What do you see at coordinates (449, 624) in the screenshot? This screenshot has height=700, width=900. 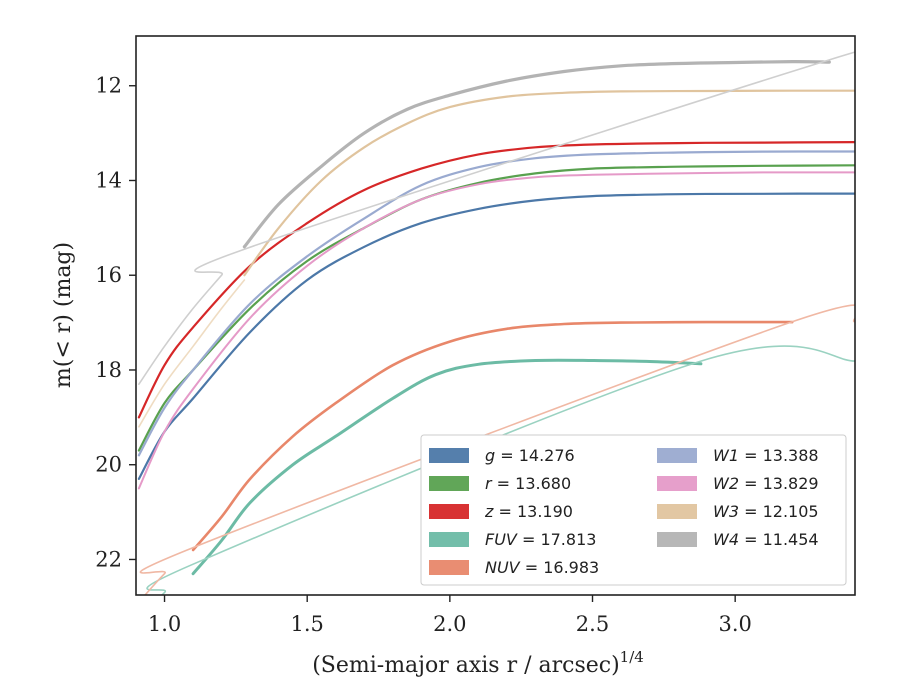 I see `x-tick-label: 2.0` at bounding box center [449, 624].